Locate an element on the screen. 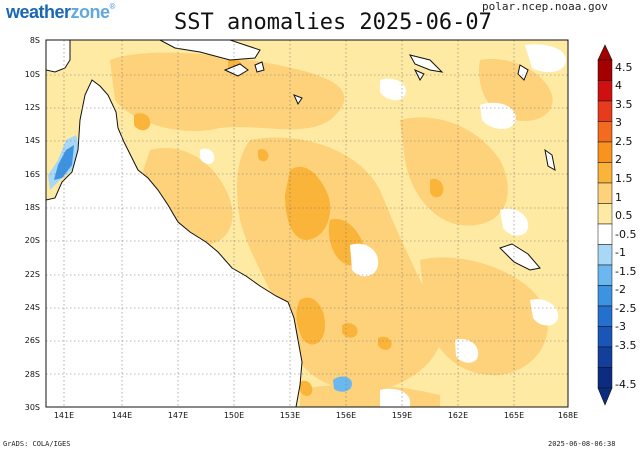  weatherzone-logo: weatherzone® is located at coordinates (60, 12).